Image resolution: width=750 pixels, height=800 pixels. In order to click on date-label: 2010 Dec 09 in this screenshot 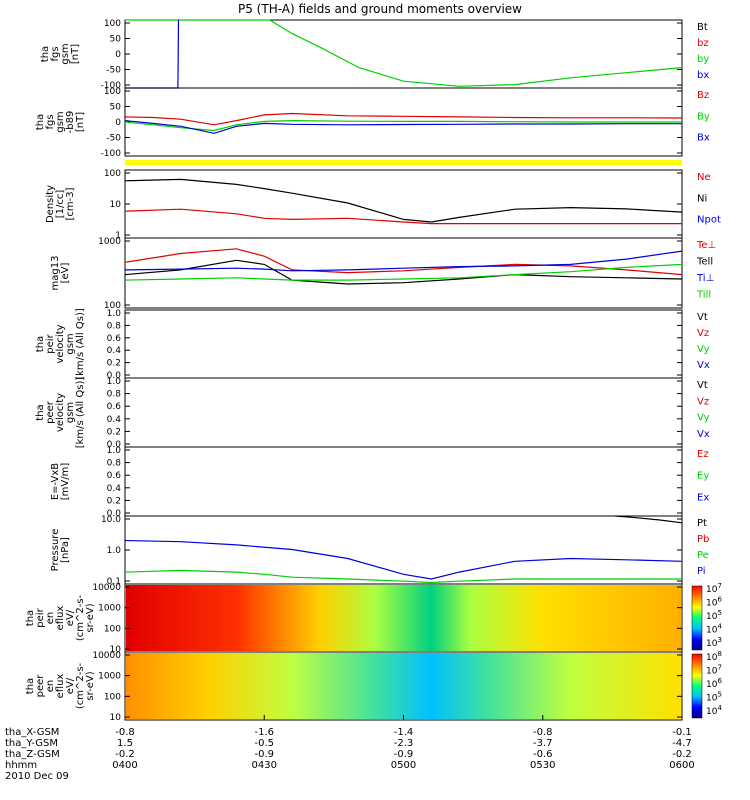, I will do `click(37, 776)`.